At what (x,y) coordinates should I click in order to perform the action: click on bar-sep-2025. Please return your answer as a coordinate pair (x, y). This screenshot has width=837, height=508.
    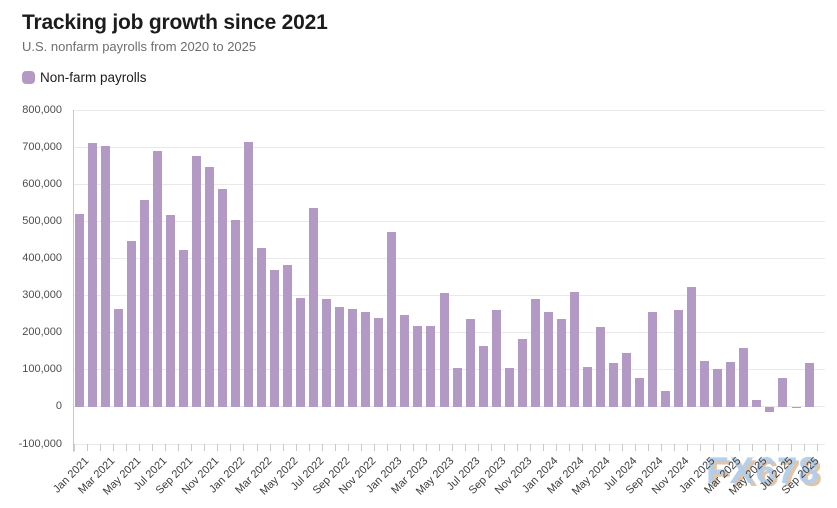
    Looking at the image, I should click on (809, 384).